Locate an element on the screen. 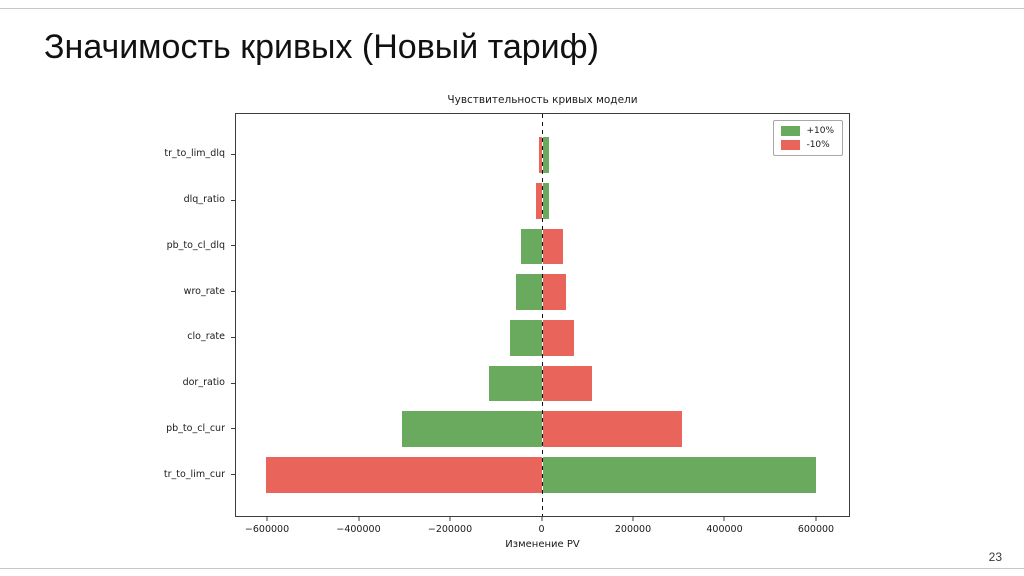 The width and height of the screenshot is (1024, 576). chart-title: Чувствительность кривых модели is located at coordinates (542, 100).